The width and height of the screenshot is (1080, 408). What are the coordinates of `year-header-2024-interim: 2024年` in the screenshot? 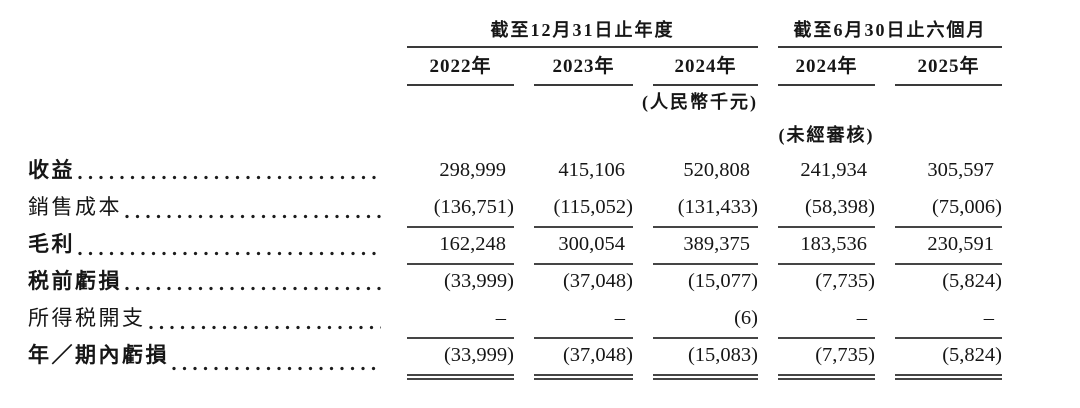 It's located at (826, 67).